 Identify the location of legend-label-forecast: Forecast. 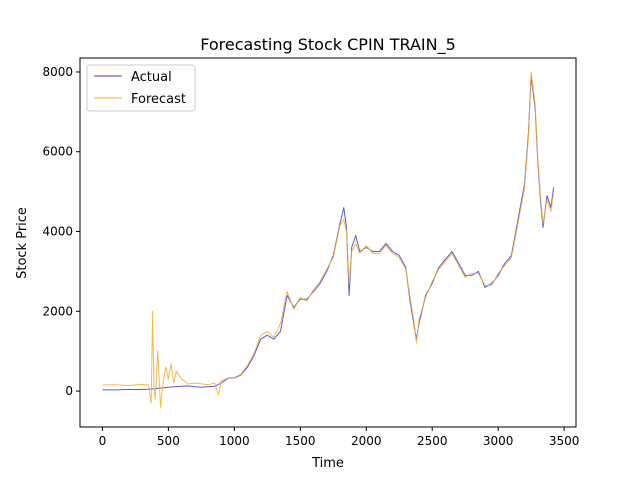
(158, 99).